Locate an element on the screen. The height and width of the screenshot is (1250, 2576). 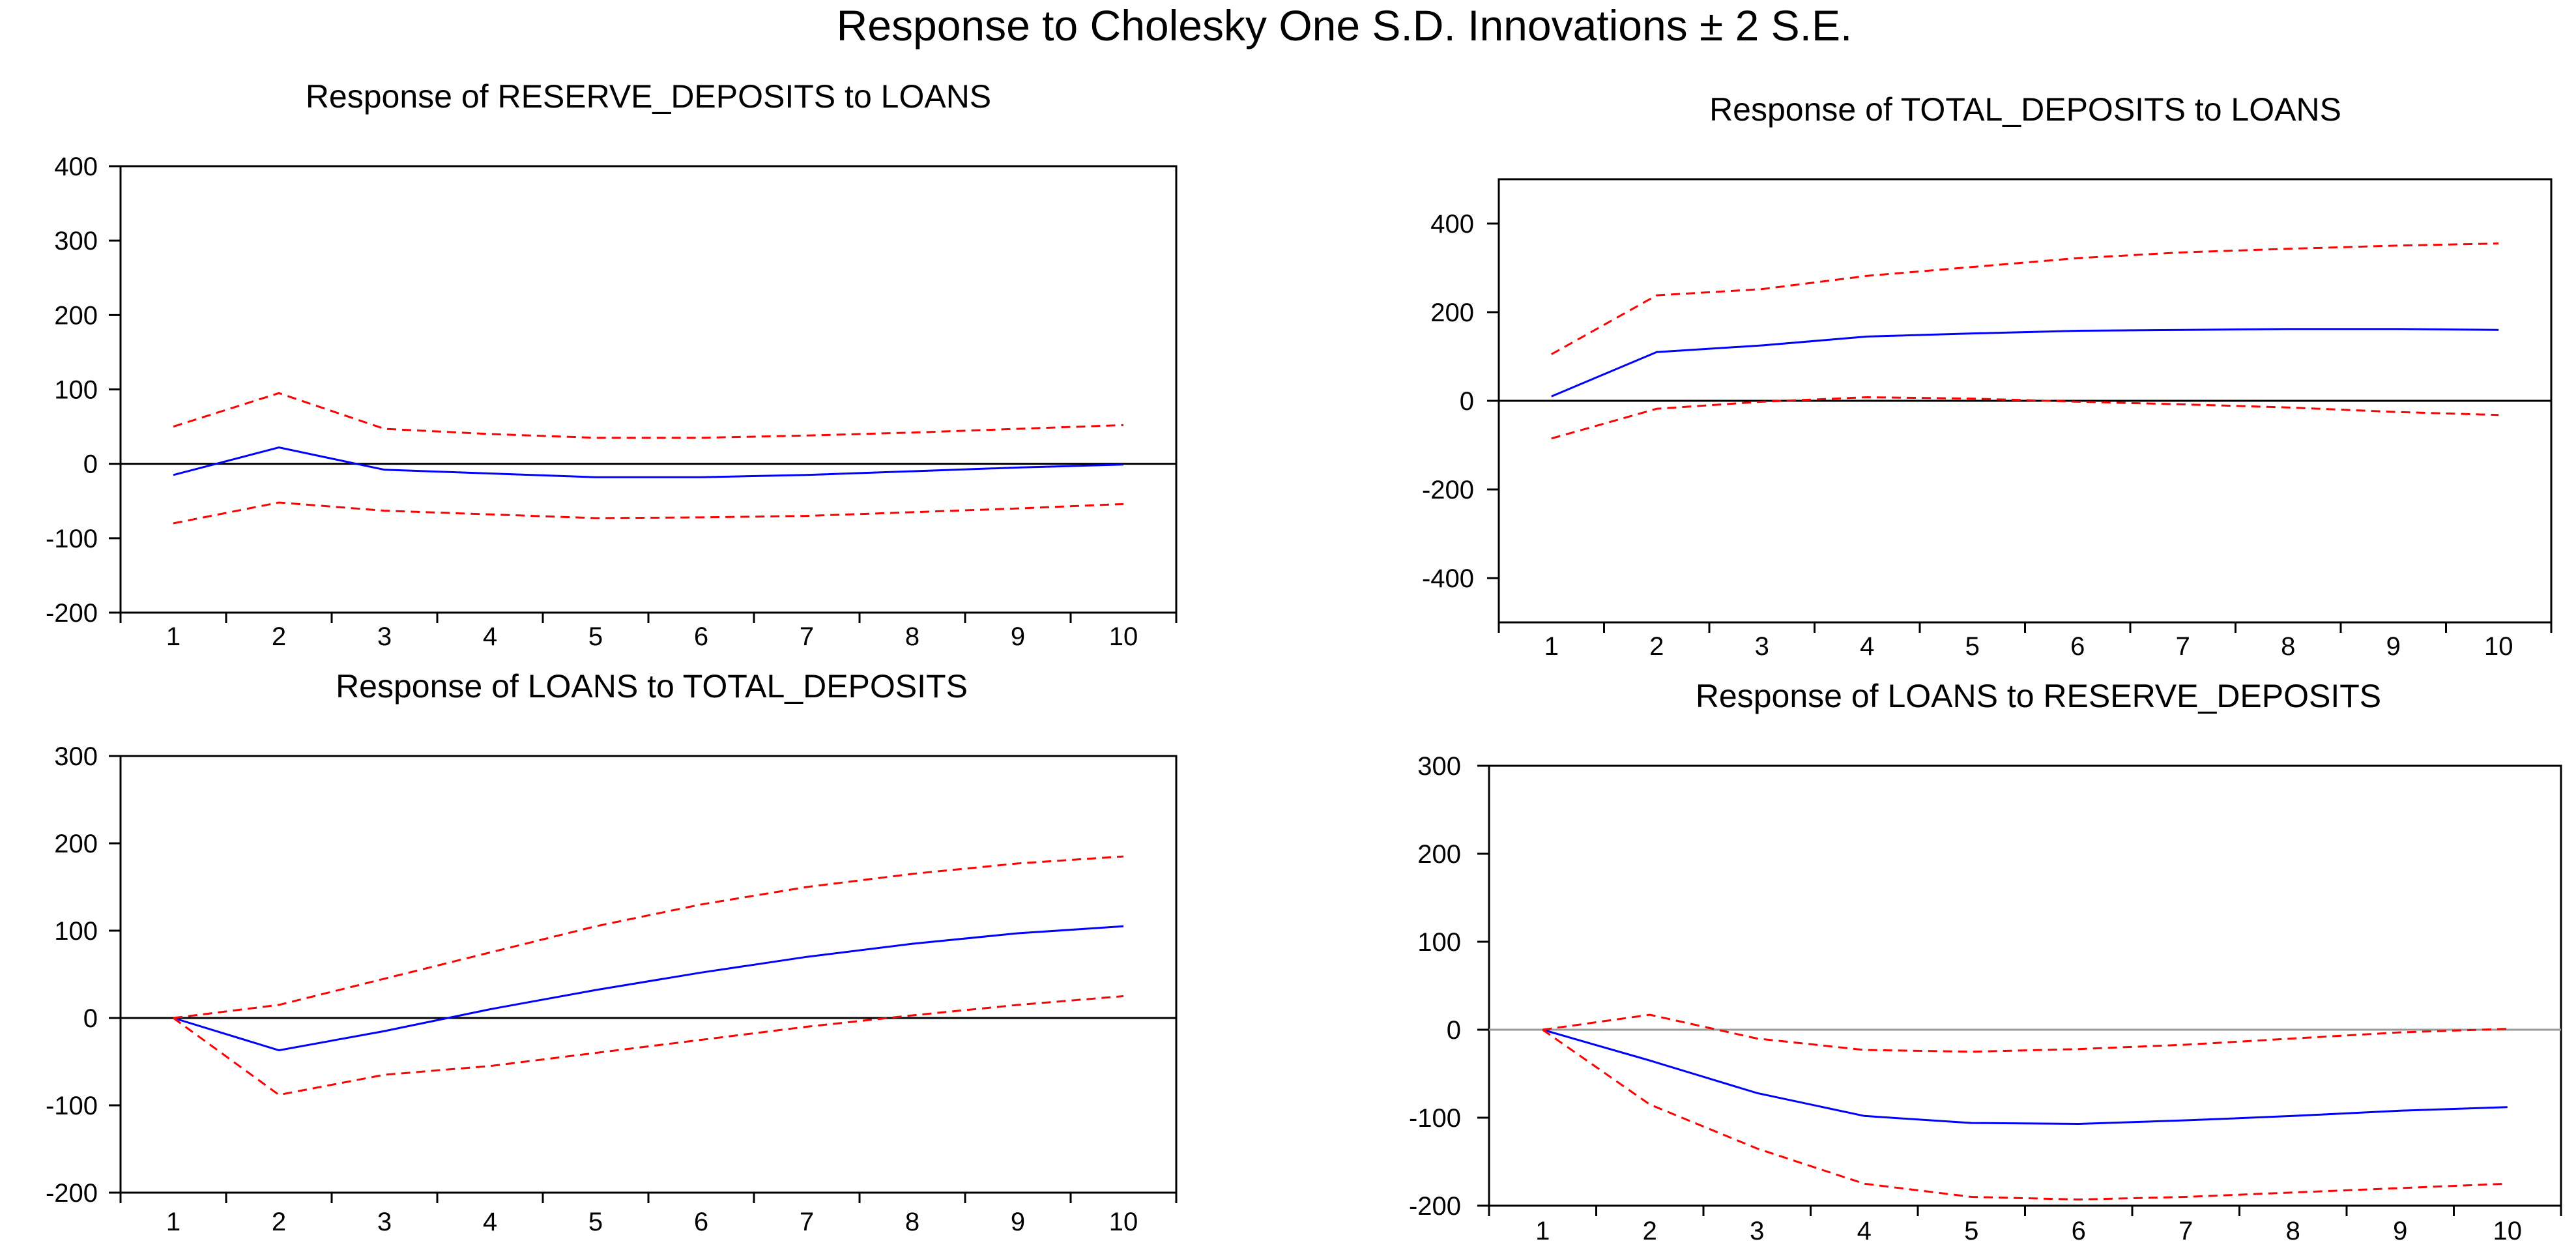
panel-title: Response of LOANS to RESERVE_DEPOSITS is located at coordinates (2038, 696).